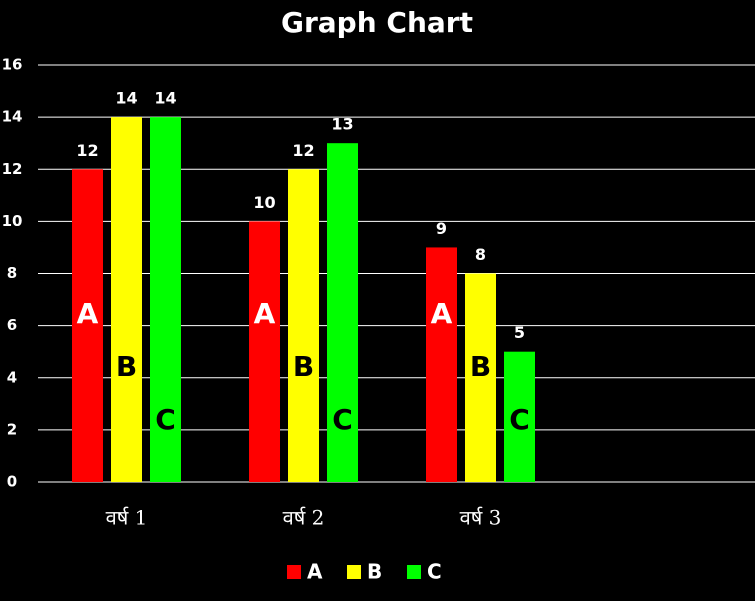 The height and width of the screenshot is (601, 755). I want to click on chart-title: Graph Chart, so click(377, 22).